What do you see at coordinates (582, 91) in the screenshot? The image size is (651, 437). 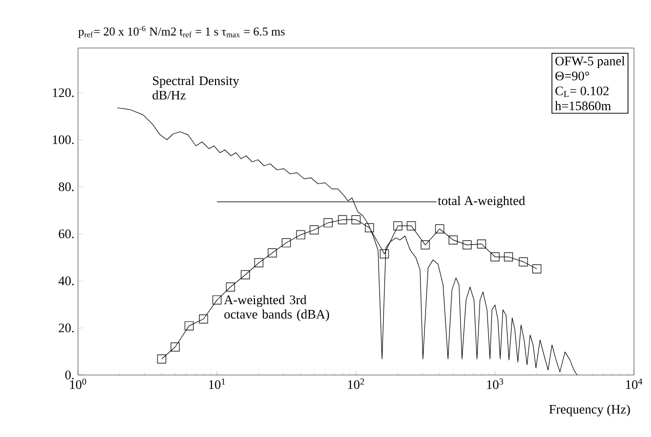 I see `annotation: C$_{L}$= 0.102` at bounding box center [582, 91].